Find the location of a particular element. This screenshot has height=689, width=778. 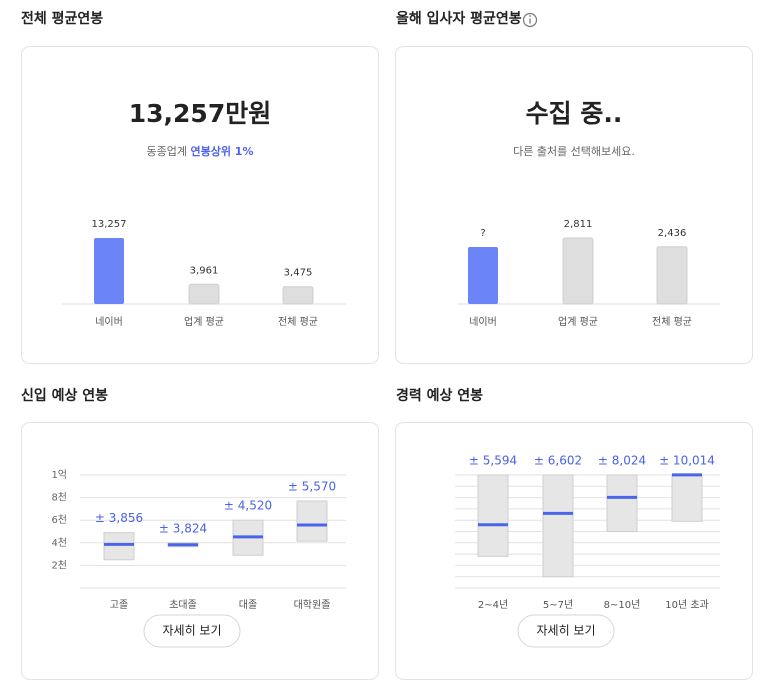

y-tick-label: 1억 is located at coordinates (59, 475).